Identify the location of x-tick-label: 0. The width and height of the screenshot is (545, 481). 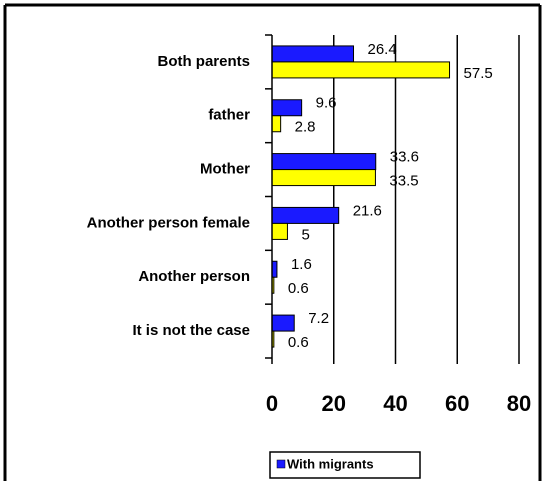
(272, 403).